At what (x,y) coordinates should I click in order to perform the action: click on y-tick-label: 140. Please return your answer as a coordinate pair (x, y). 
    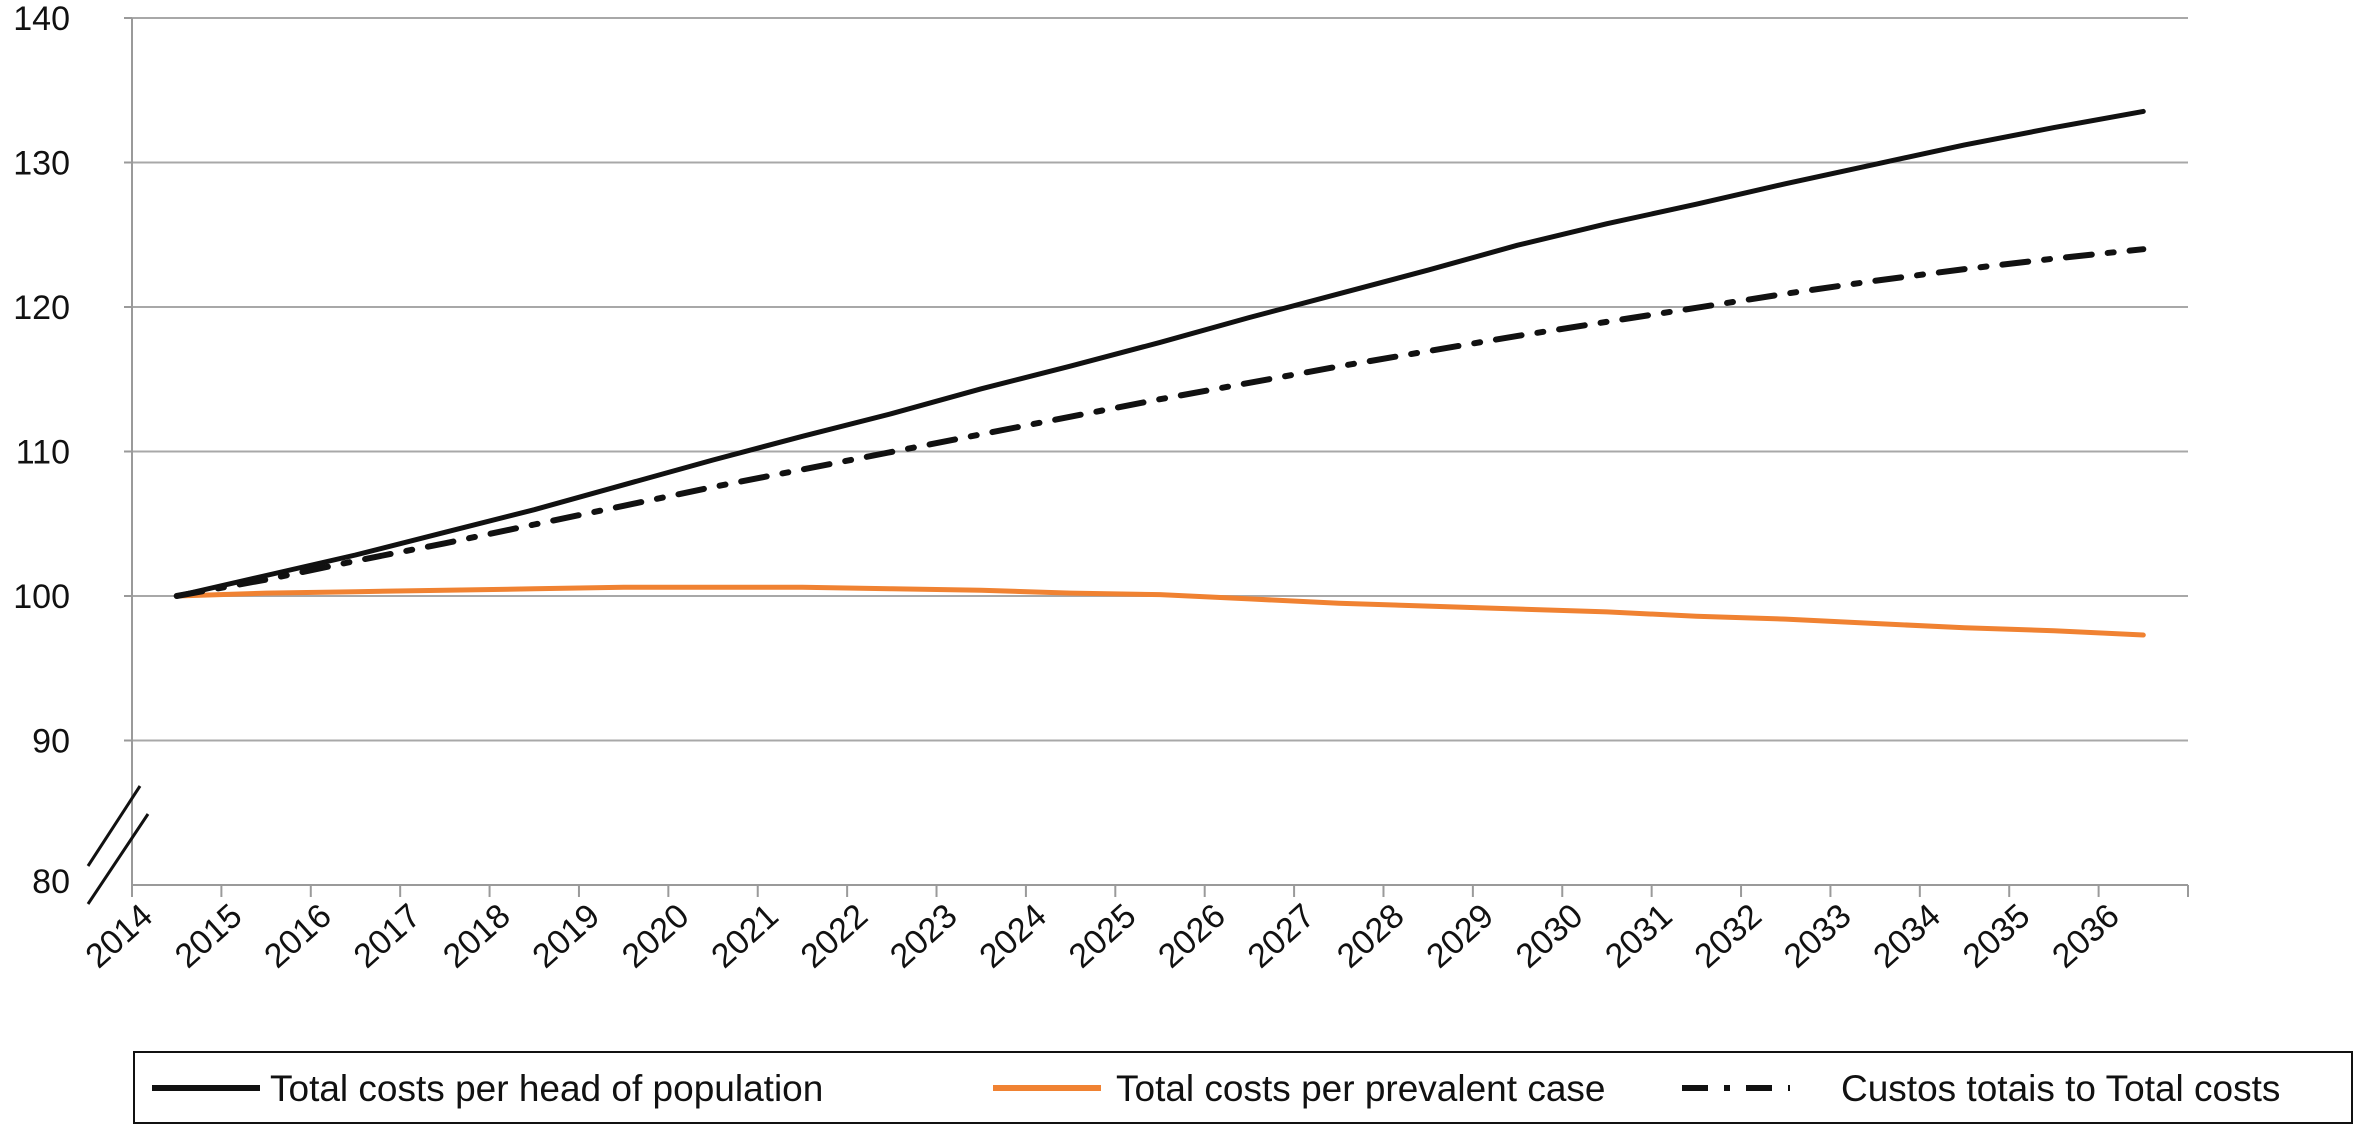
    Looking at the image, I should click on (41, 19).